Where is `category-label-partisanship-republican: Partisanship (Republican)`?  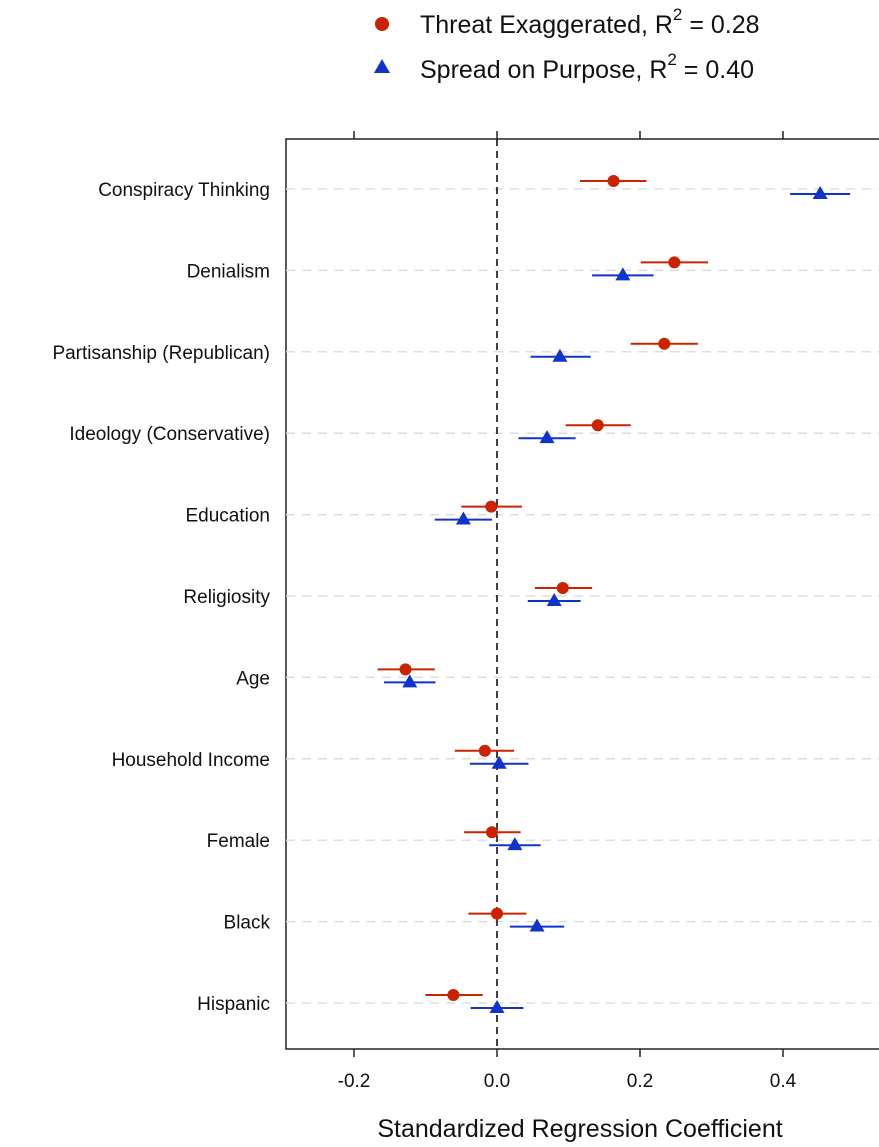 category-label-partisanship-republican: Partisanship (Republican) is located at coordinates (161, 353).